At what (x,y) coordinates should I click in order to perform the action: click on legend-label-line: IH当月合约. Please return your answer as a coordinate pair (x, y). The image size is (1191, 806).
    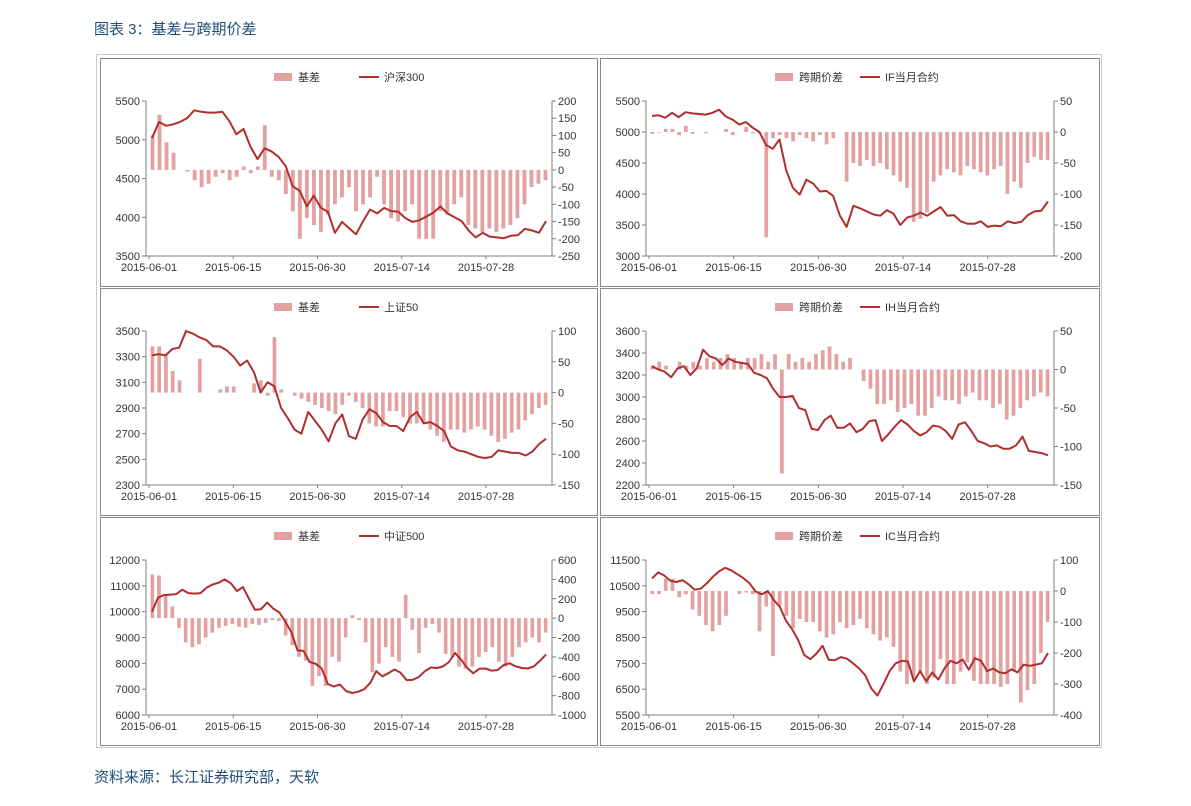
    Looking at the image, I should click on (912, 307).